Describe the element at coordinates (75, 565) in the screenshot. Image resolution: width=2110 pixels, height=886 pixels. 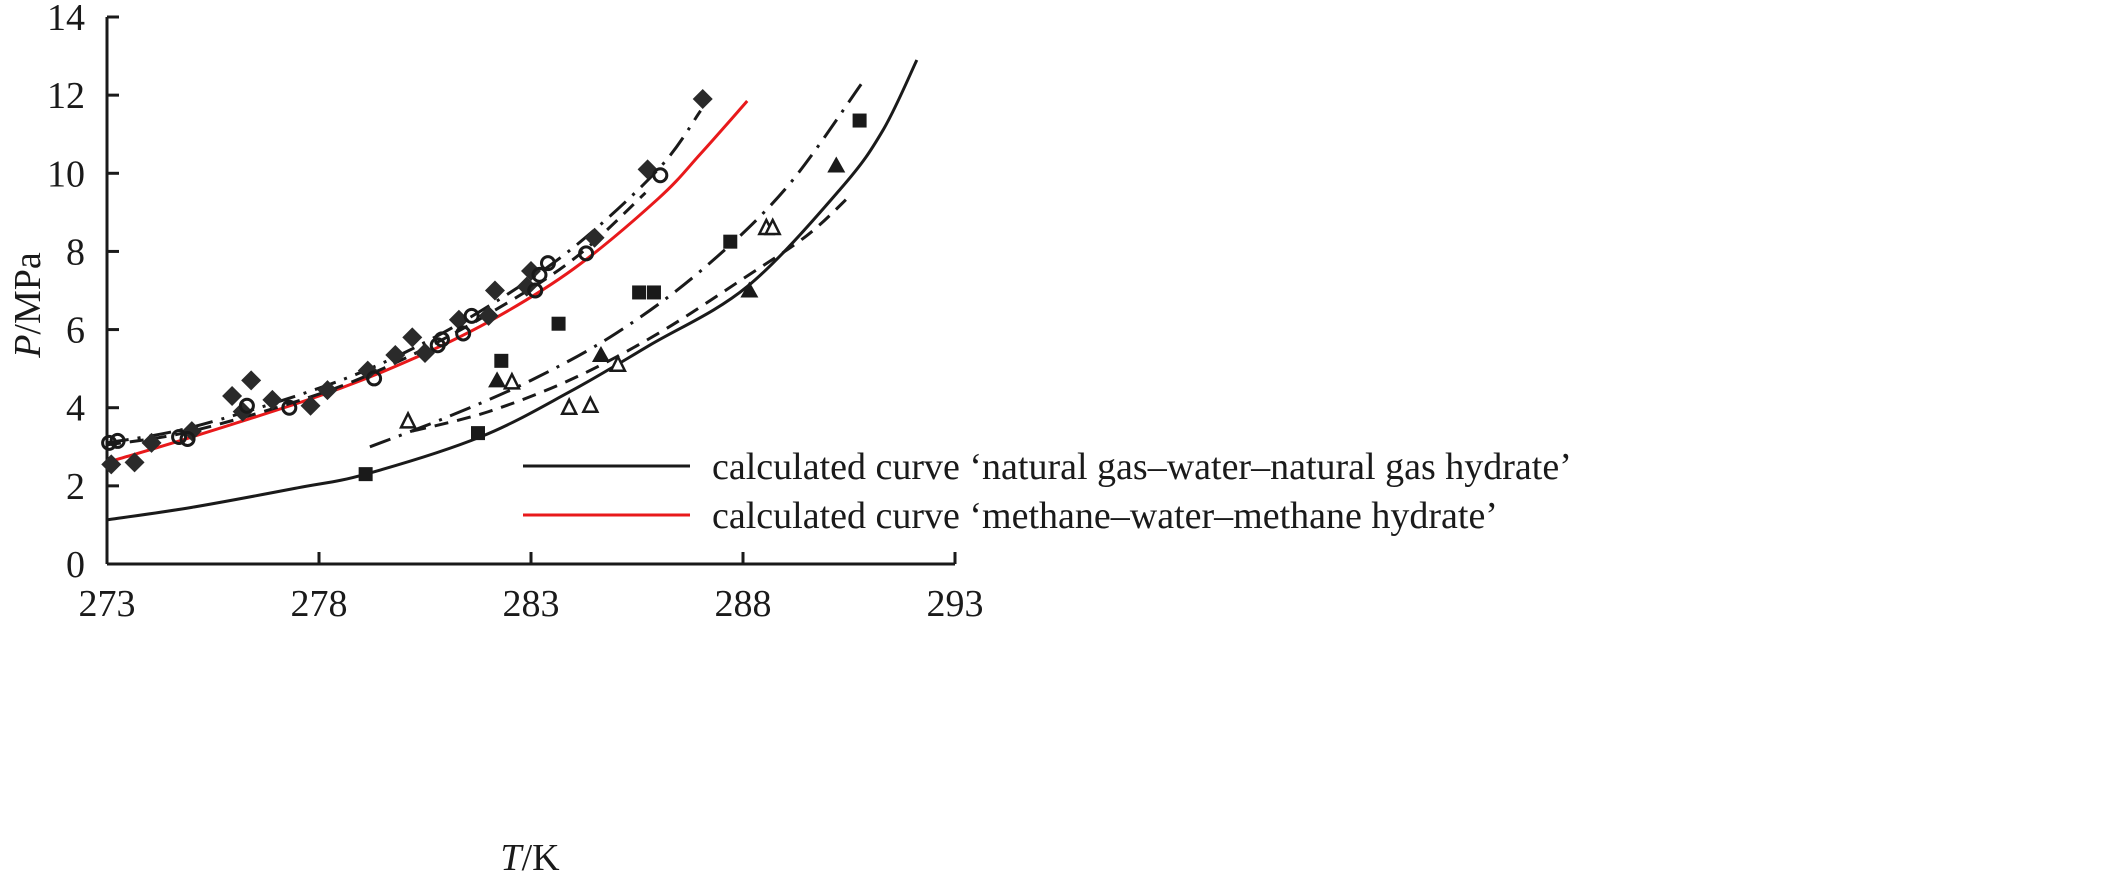
I see `y-tick-label: 0` at that location.